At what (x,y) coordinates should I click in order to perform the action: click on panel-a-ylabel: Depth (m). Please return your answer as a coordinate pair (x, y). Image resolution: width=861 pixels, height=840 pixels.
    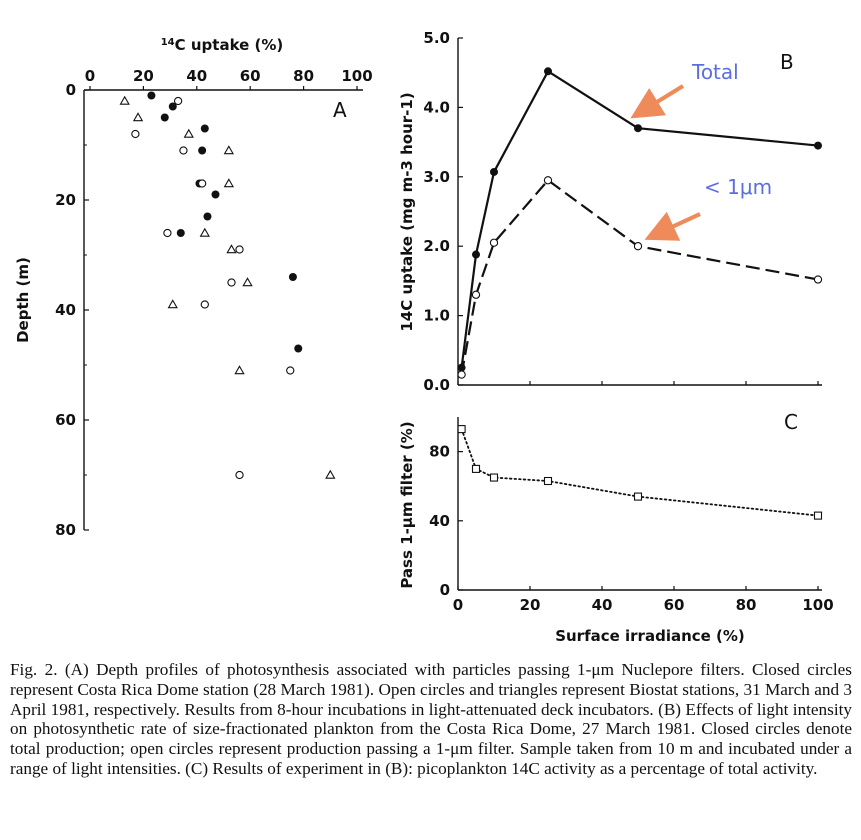
    Looking at the image, I should click on (23, 300).